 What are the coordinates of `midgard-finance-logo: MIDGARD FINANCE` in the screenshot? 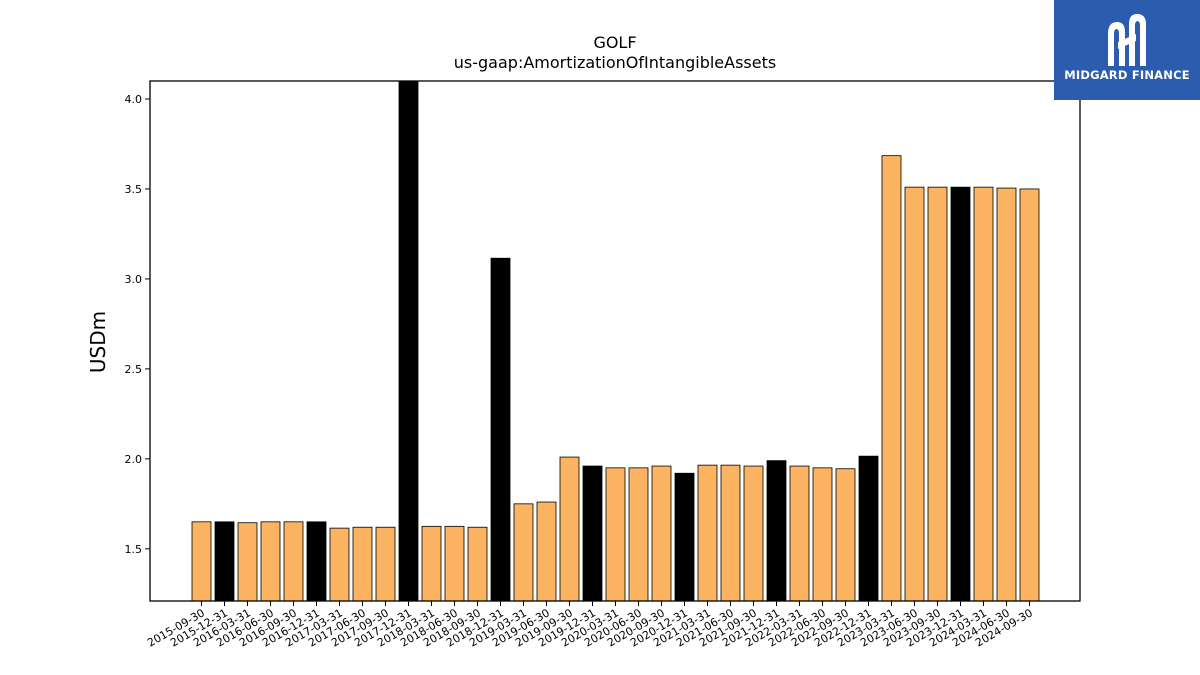 It's located at (1127, 50).